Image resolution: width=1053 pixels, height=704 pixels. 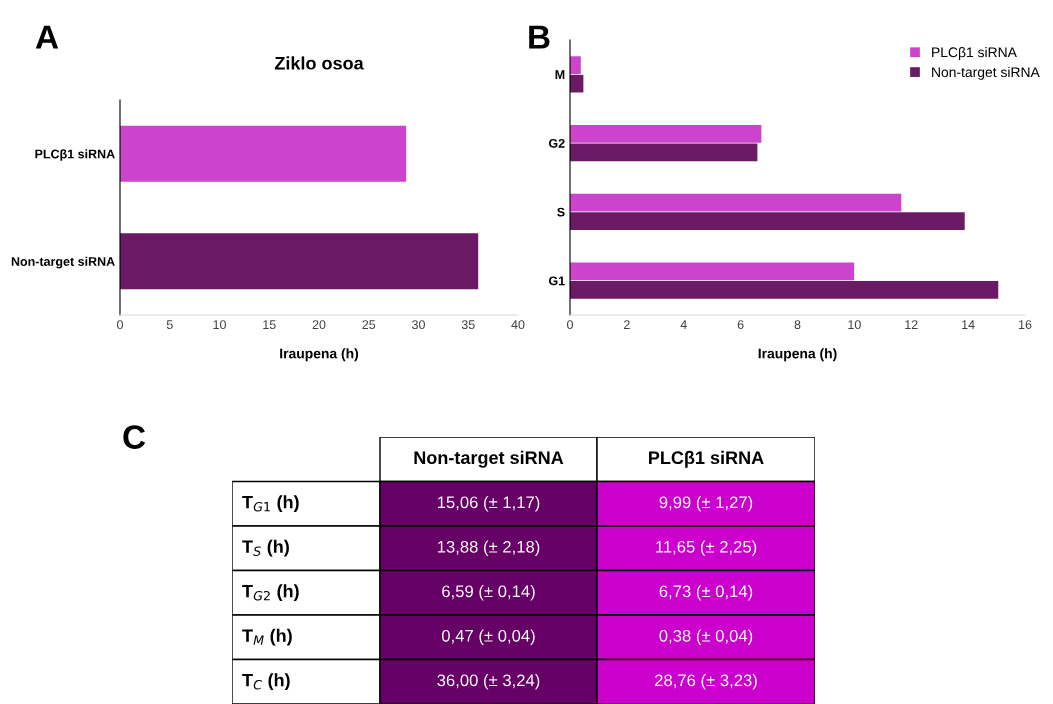 What do you see at coordinates (706, 503) in the screenshot?
I see `data-label: 9,99 (± 1,27)` at bounding box center [706, 503].